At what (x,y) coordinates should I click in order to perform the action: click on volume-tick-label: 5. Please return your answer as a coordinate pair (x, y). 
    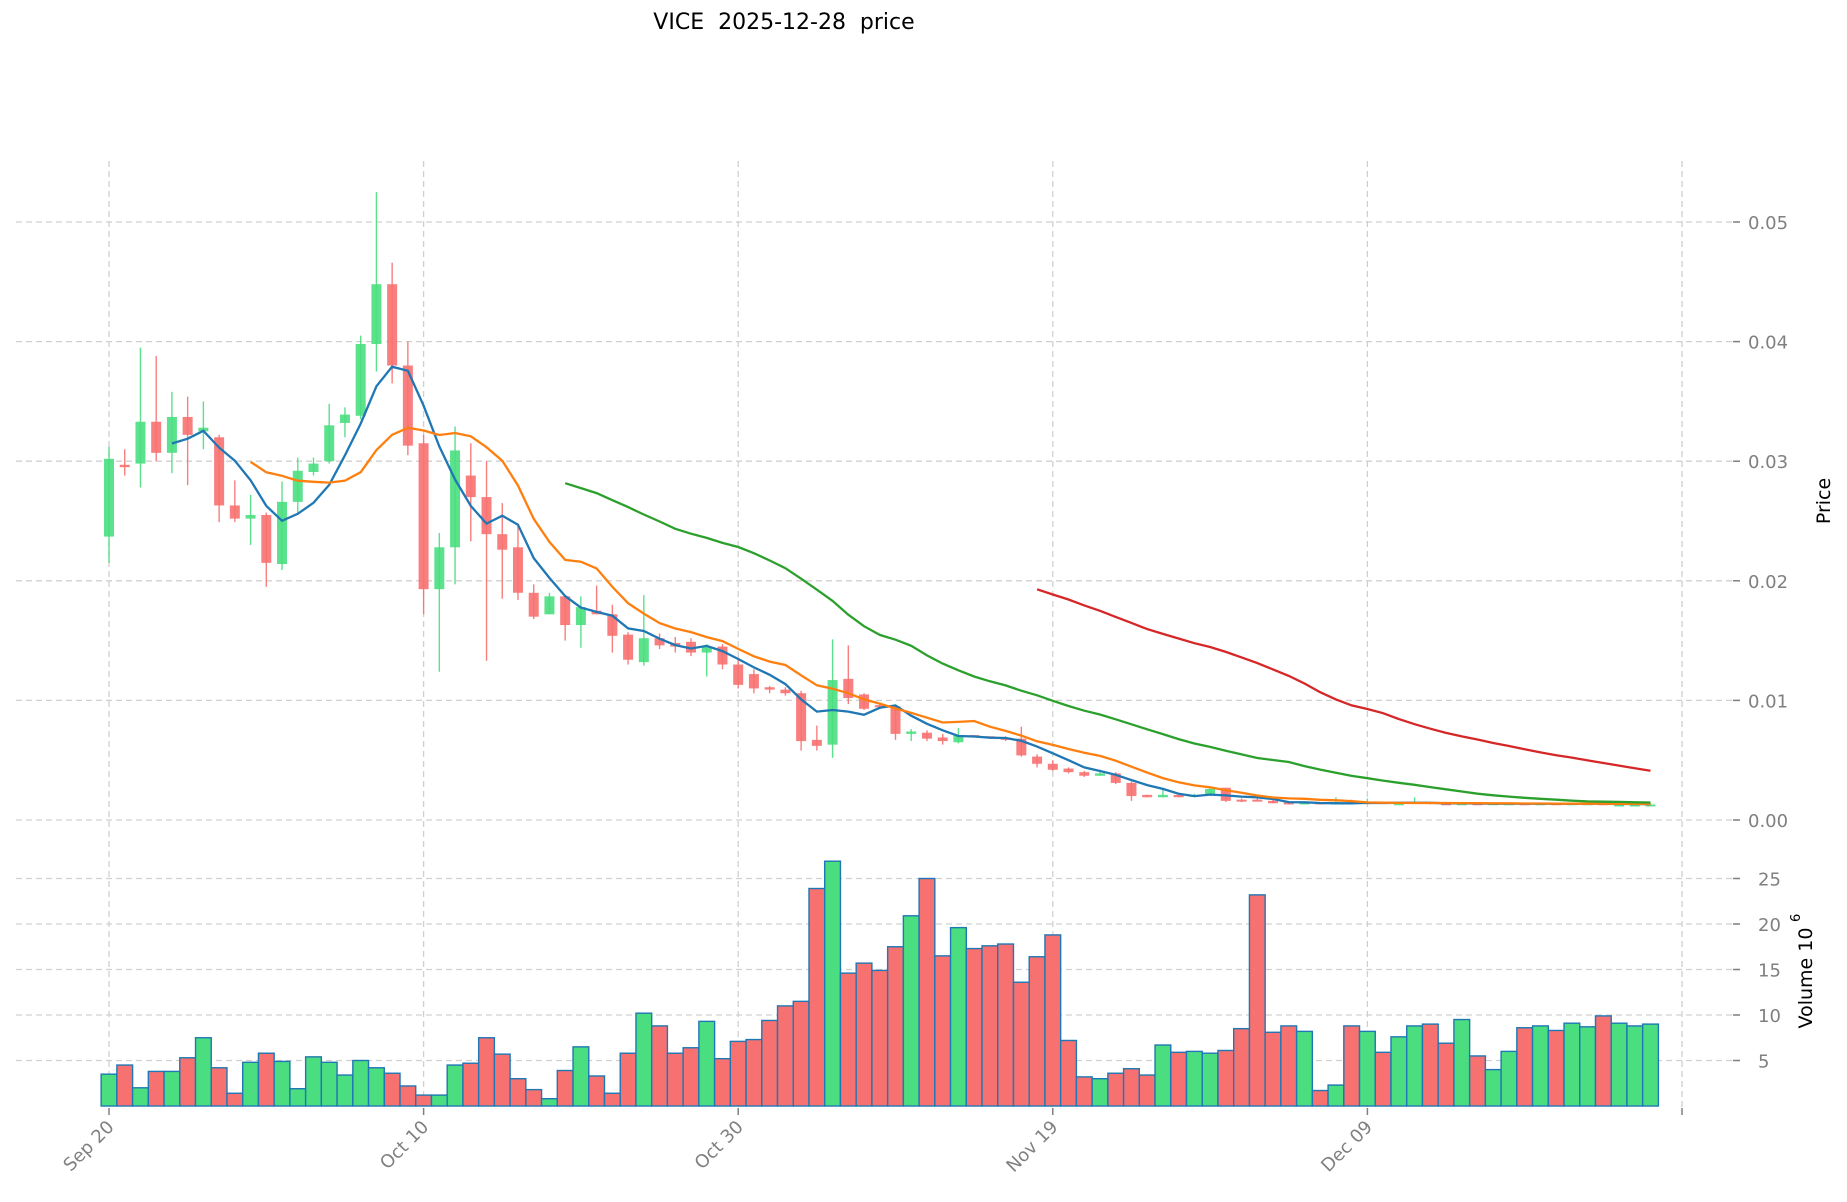
    Looking at the image, I should click on (1763, 1062).